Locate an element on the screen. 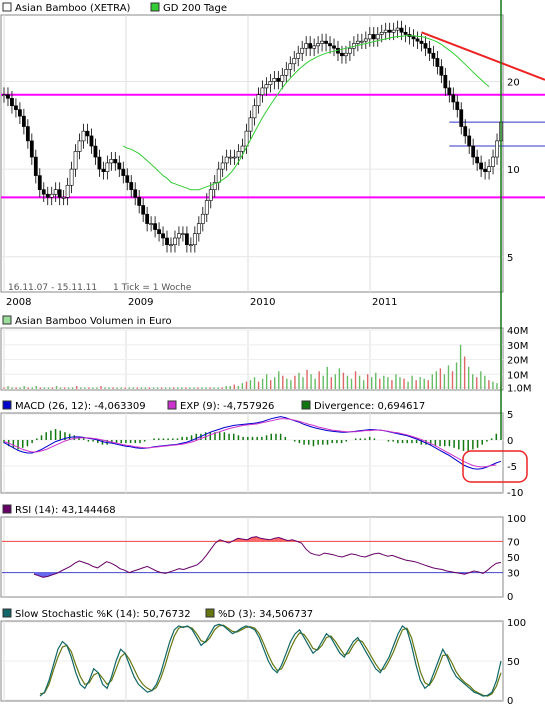  tick-note: 1 Tick = 1 Woche is located at coordinates (152, 288).